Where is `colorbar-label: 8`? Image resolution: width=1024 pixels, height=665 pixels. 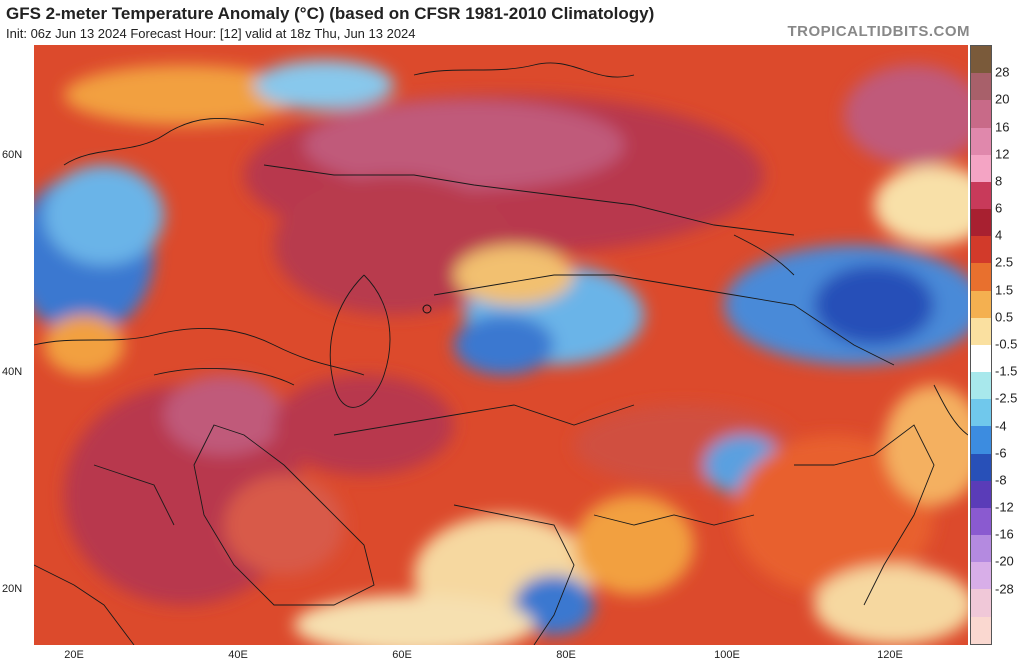 colorbar-label: 8 is located at coordinates (999, 181).